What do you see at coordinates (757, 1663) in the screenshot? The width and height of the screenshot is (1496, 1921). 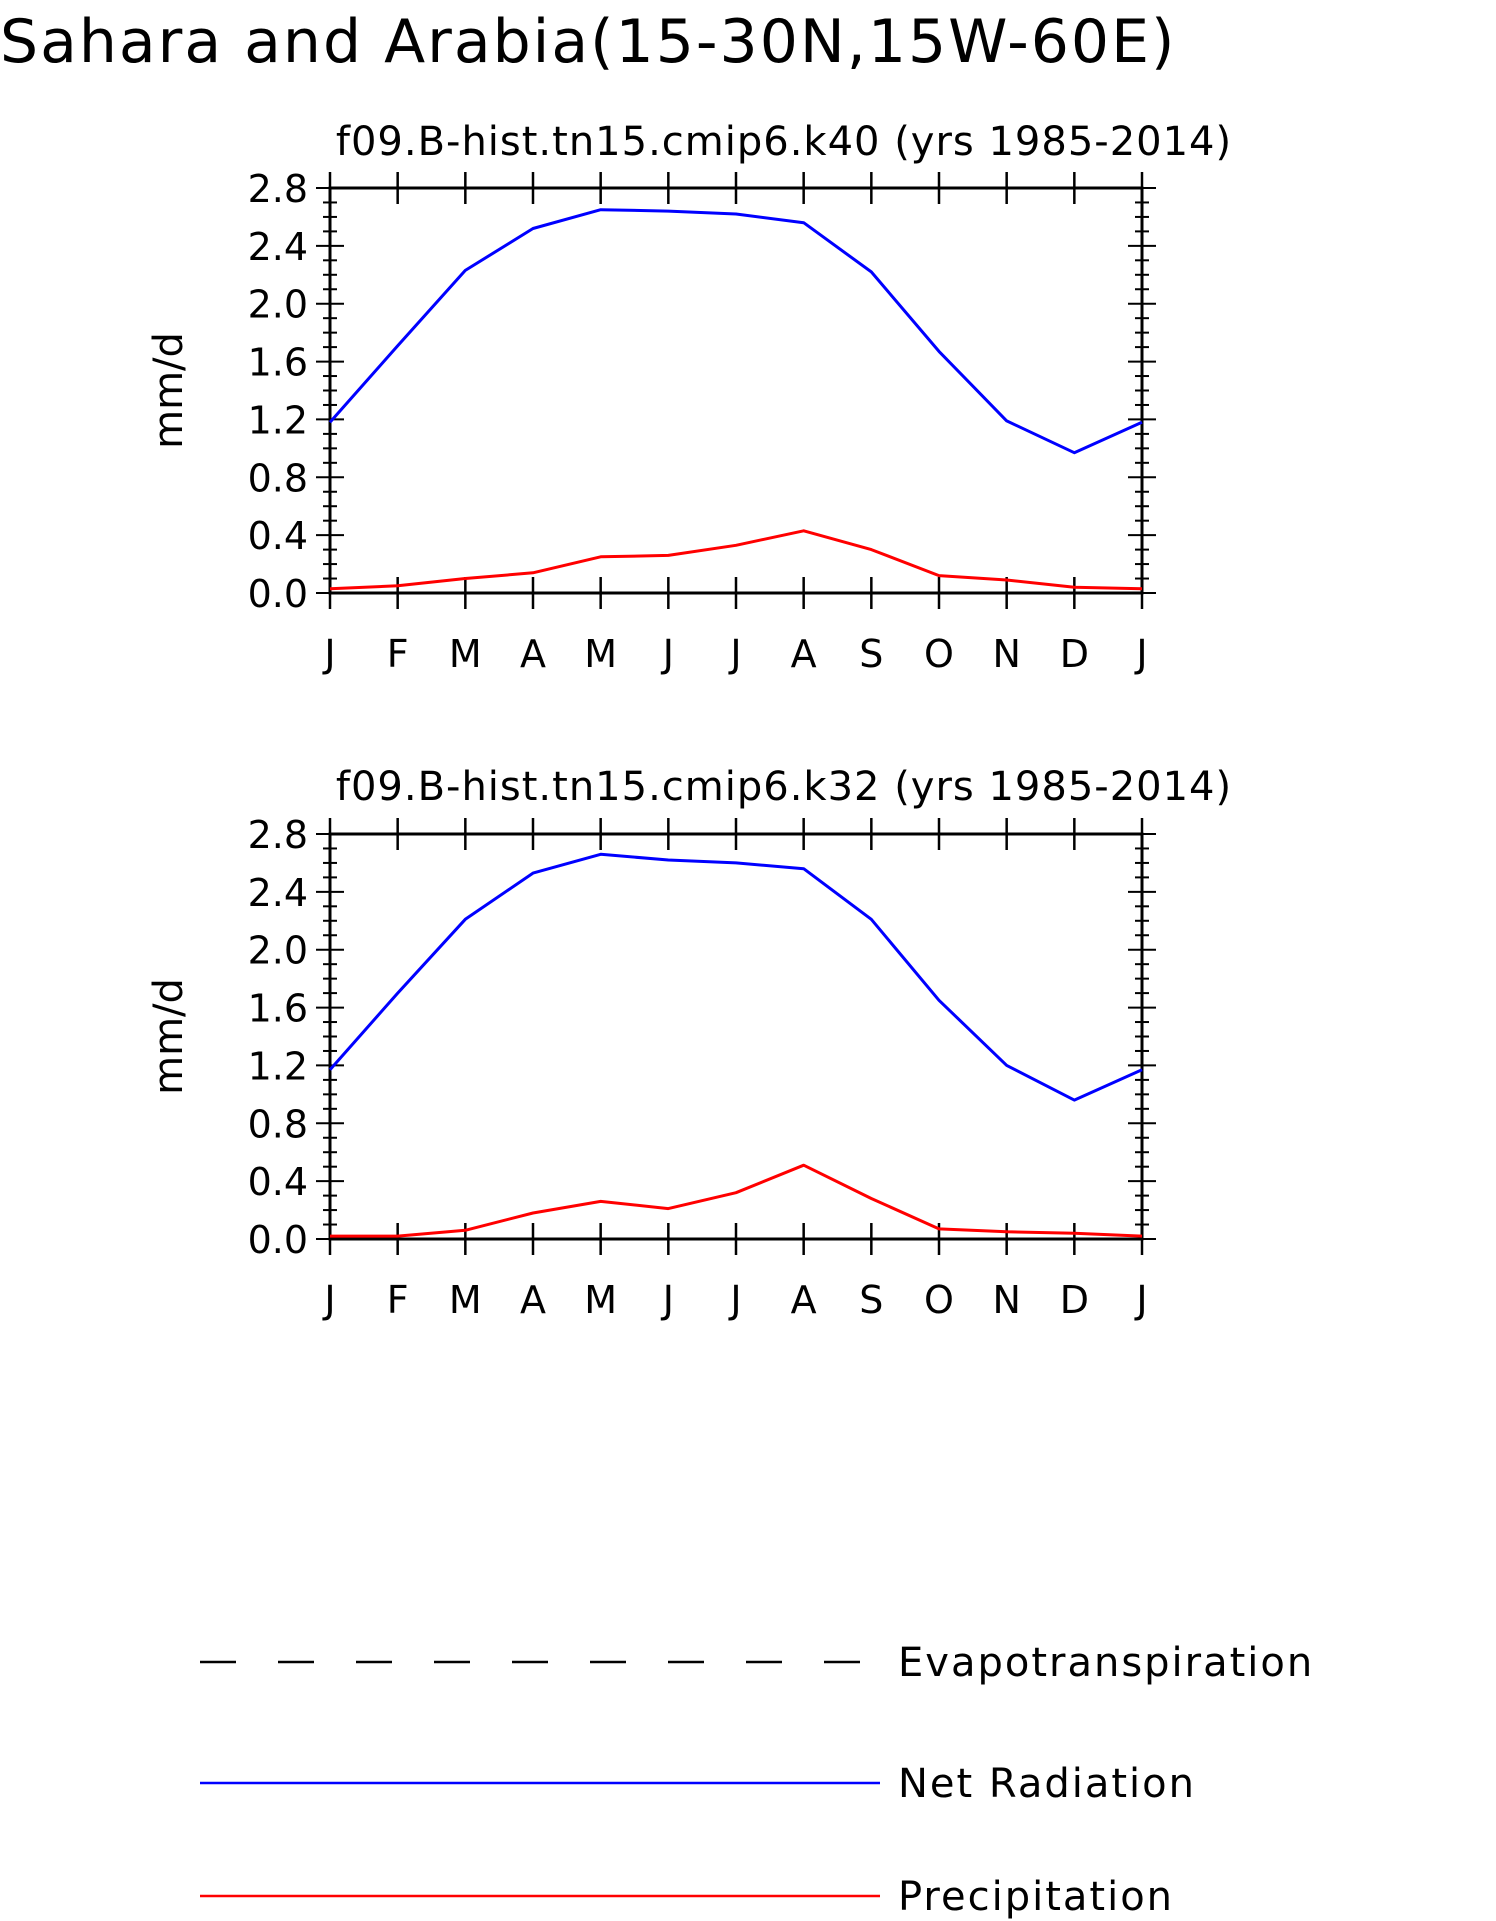 I see `legend-item-evapotranspiration: Evapotranspiration` at bounding box center [757, 1663].